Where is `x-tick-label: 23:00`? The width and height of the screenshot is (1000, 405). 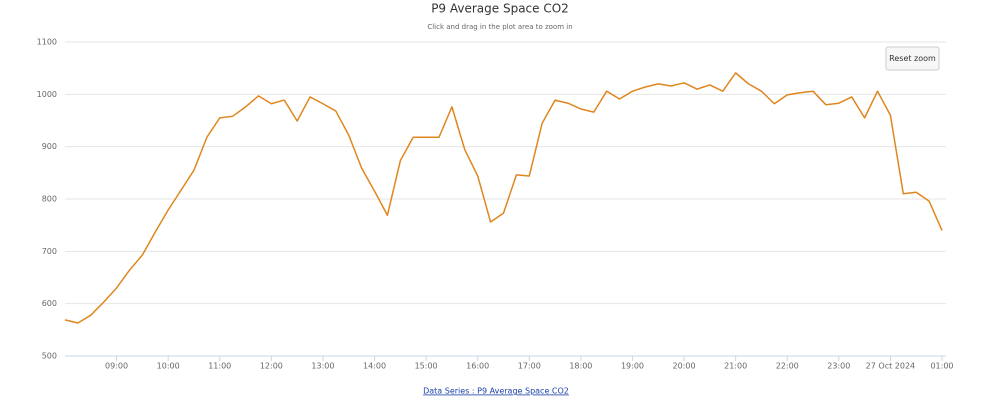
x-tick-label: 23:00 is located at coordinates (838, 366).